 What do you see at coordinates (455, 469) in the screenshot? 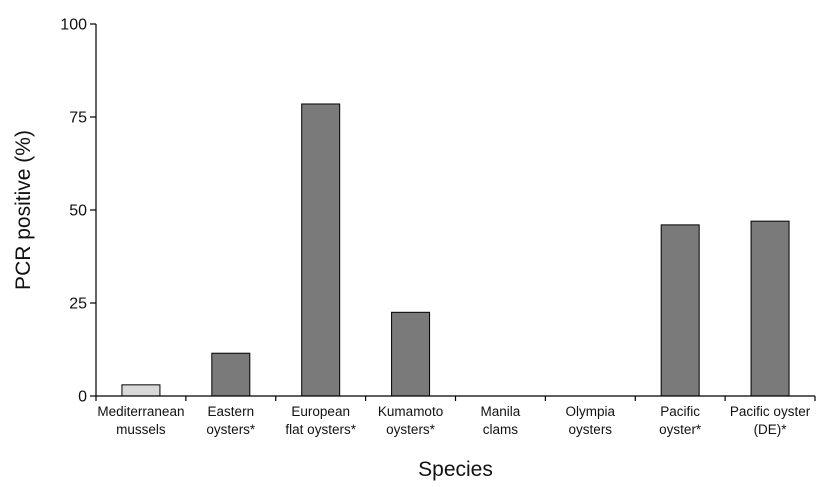
I see `x-axis-title: Species` at bounding box center [455, 469].